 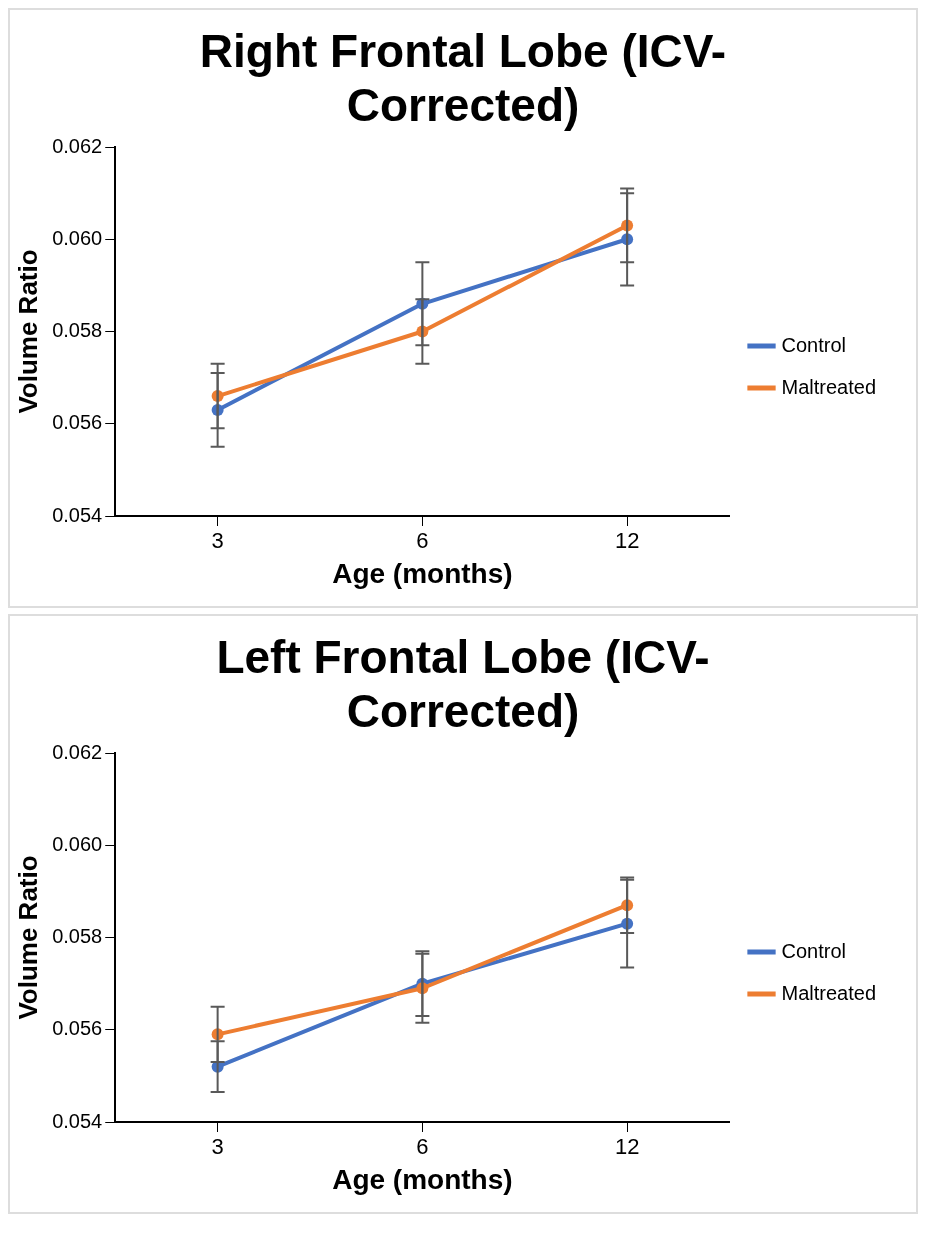 I want to click on chart-title: Right Frontal Lobe (ICV-Corrected), so click(x=463, y=78).